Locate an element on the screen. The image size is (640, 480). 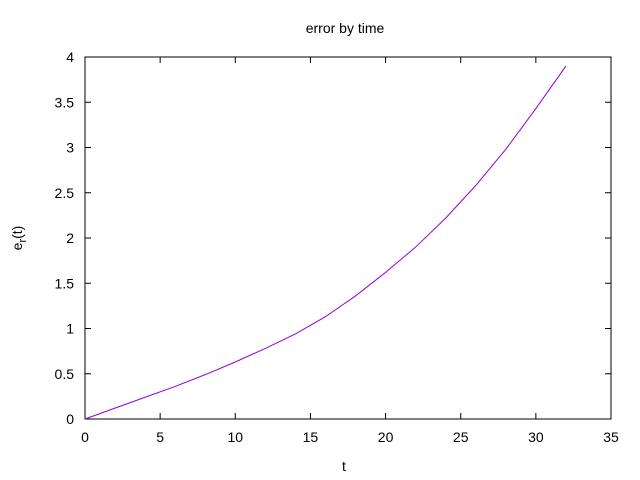
y-axis-label-base: e is located at coordinates (17, 246).